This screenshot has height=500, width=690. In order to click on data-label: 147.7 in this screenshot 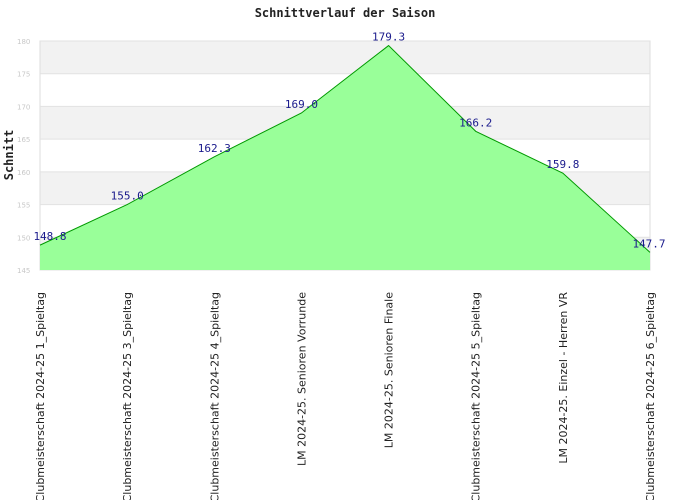, I will do `click(648, 243)`.